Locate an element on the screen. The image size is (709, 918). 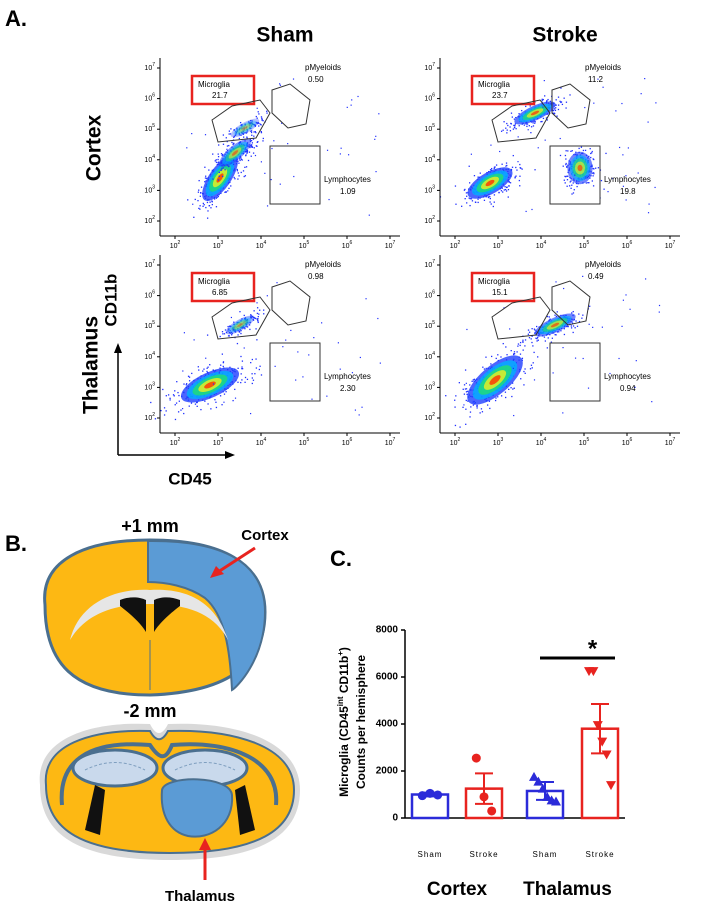
gate-value: 2.30 is located at coordinates (348, 388).